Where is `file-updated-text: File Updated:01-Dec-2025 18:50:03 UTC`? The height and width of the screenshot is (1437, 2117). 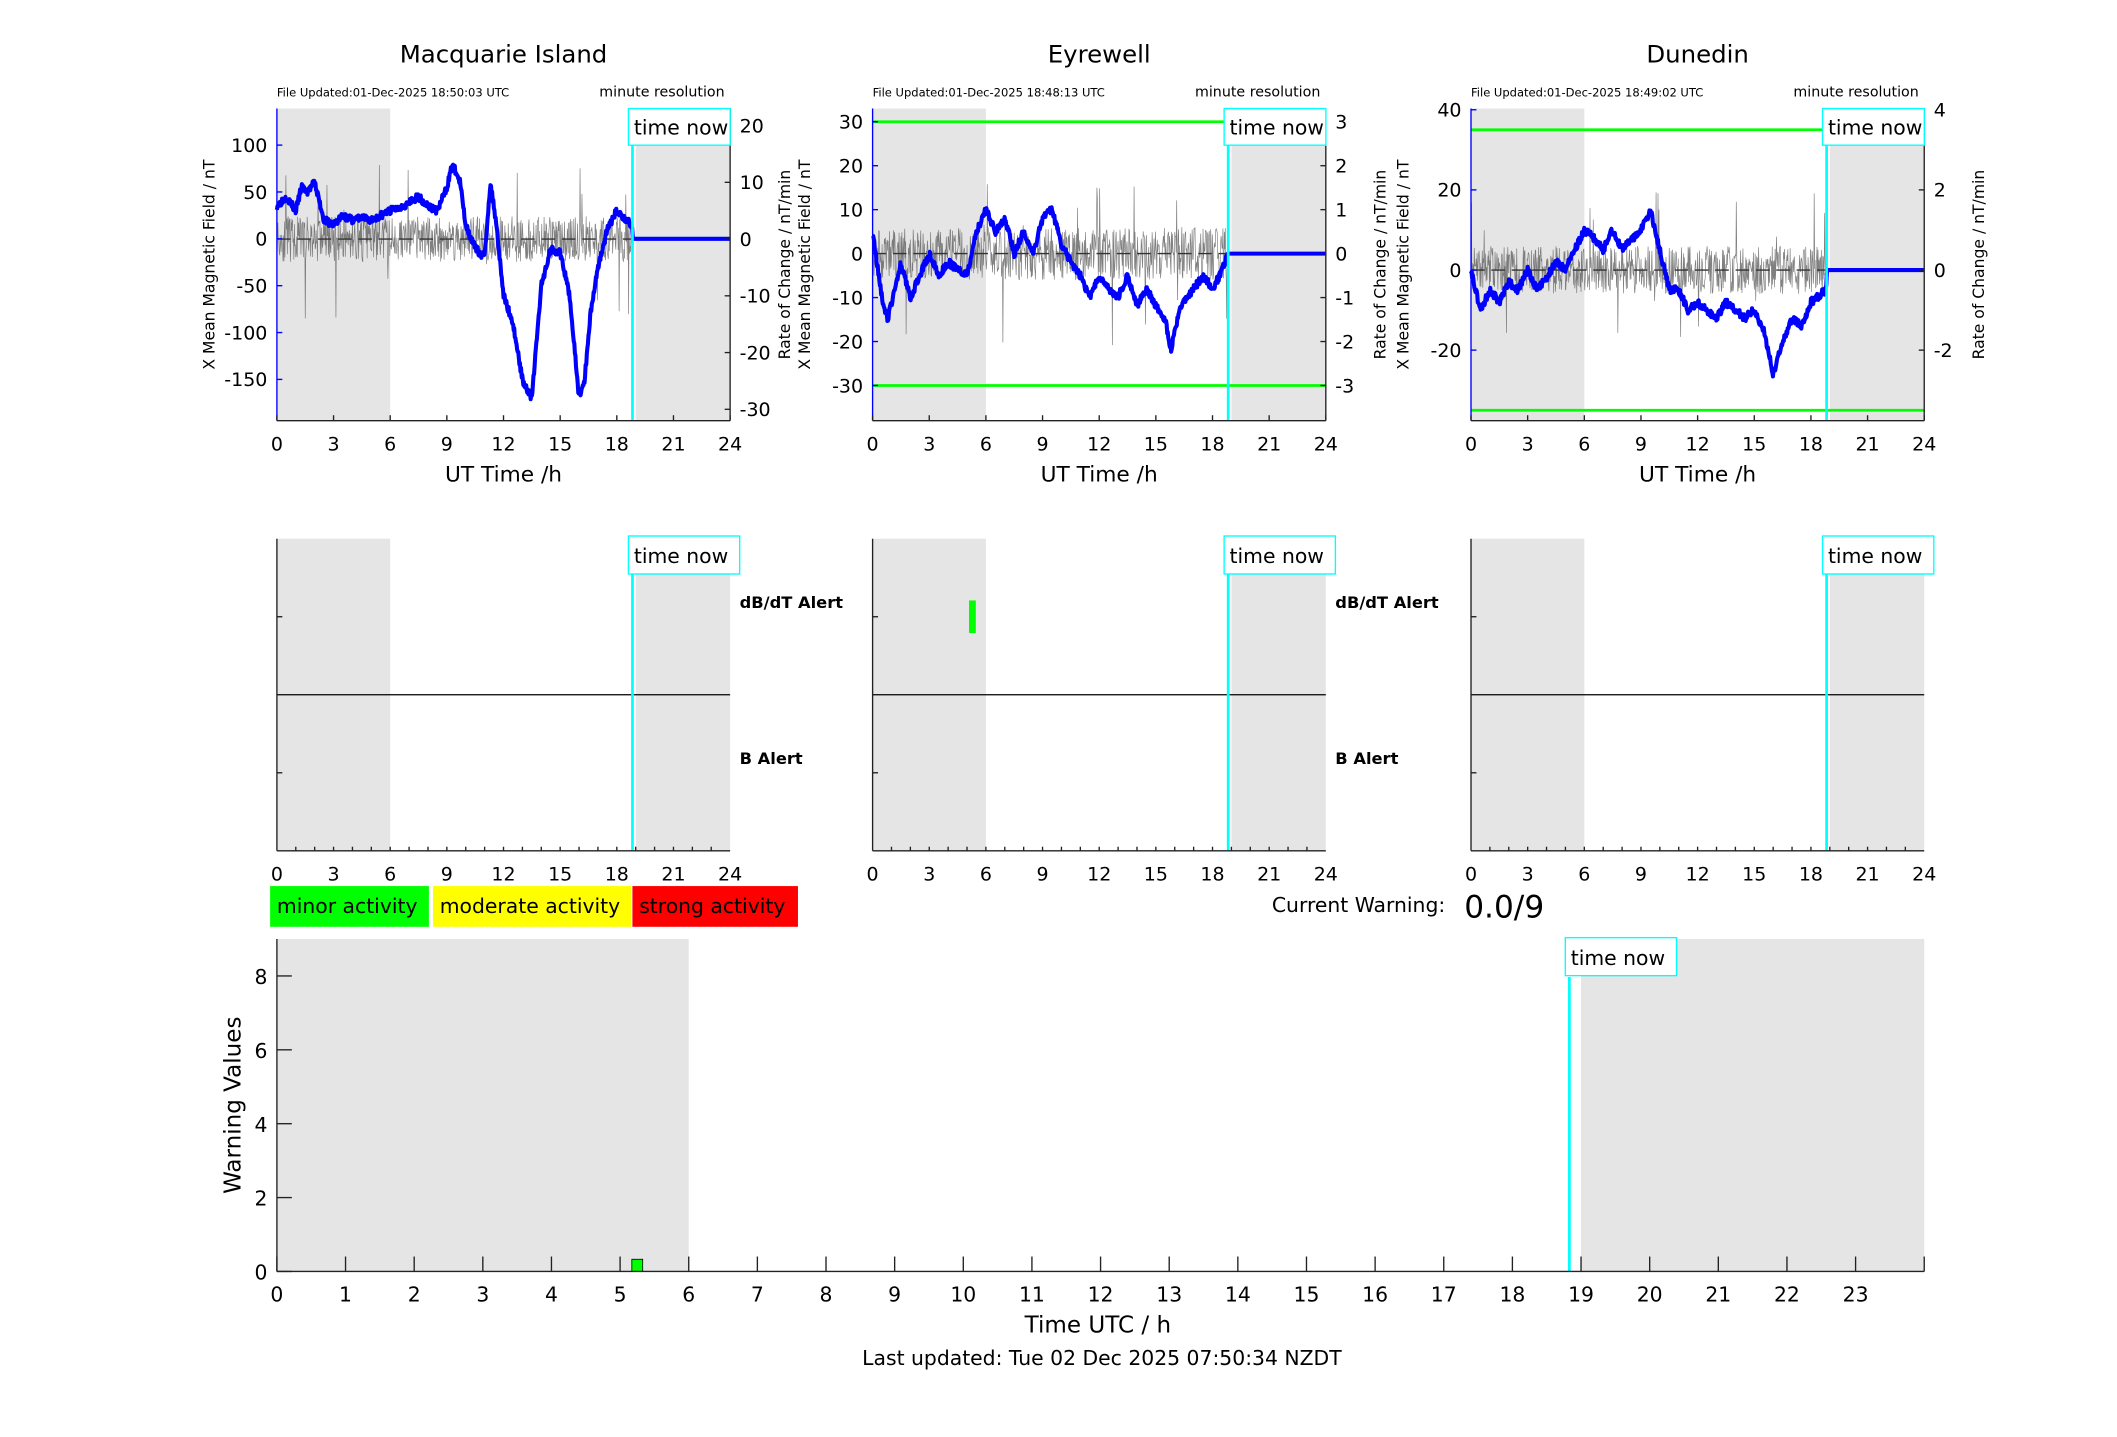
file-updated-text: File Updated:01-Dec-2025 18:50:03 UTC is located at coordinates (393, 92).